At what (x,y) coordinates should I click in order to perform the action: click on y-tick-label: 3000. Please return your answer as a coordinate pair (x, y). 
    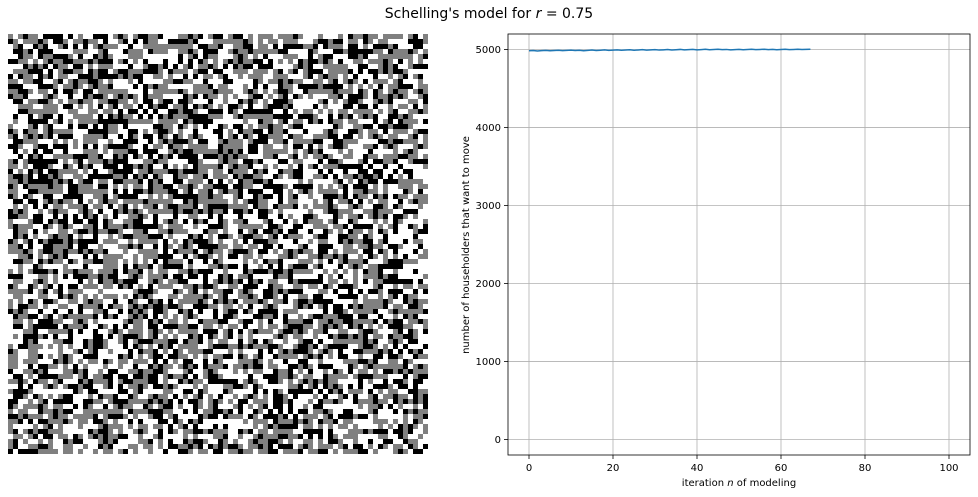
    Looking at the image, I should click on (488, 206).